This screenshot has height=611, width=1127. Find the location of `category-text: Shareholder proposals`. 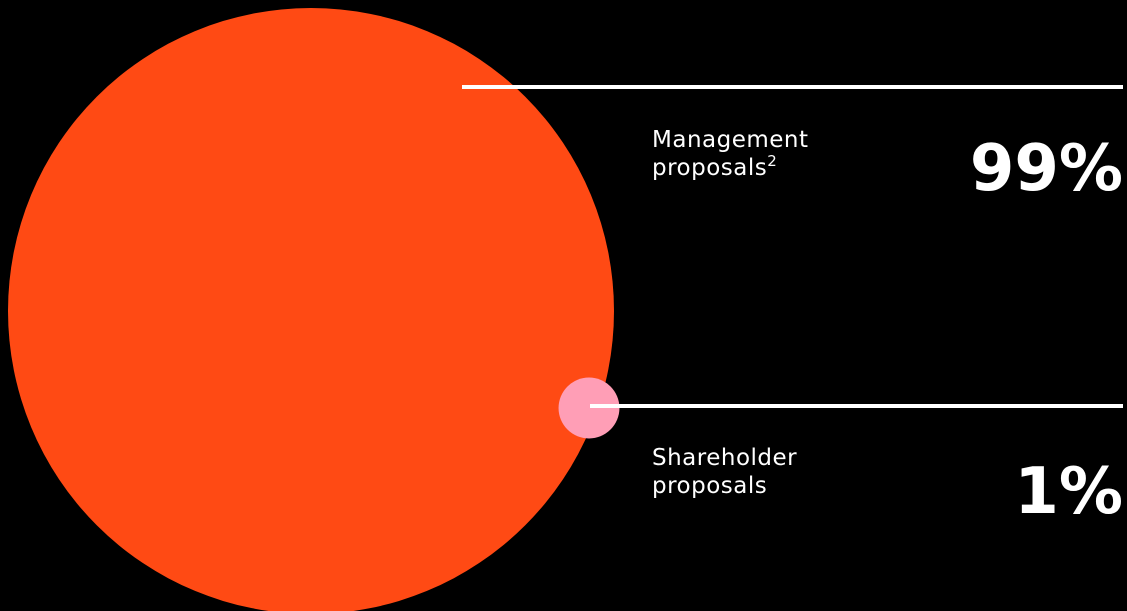

category-text: Shareholder proposals is located at coordinates (725, 472).